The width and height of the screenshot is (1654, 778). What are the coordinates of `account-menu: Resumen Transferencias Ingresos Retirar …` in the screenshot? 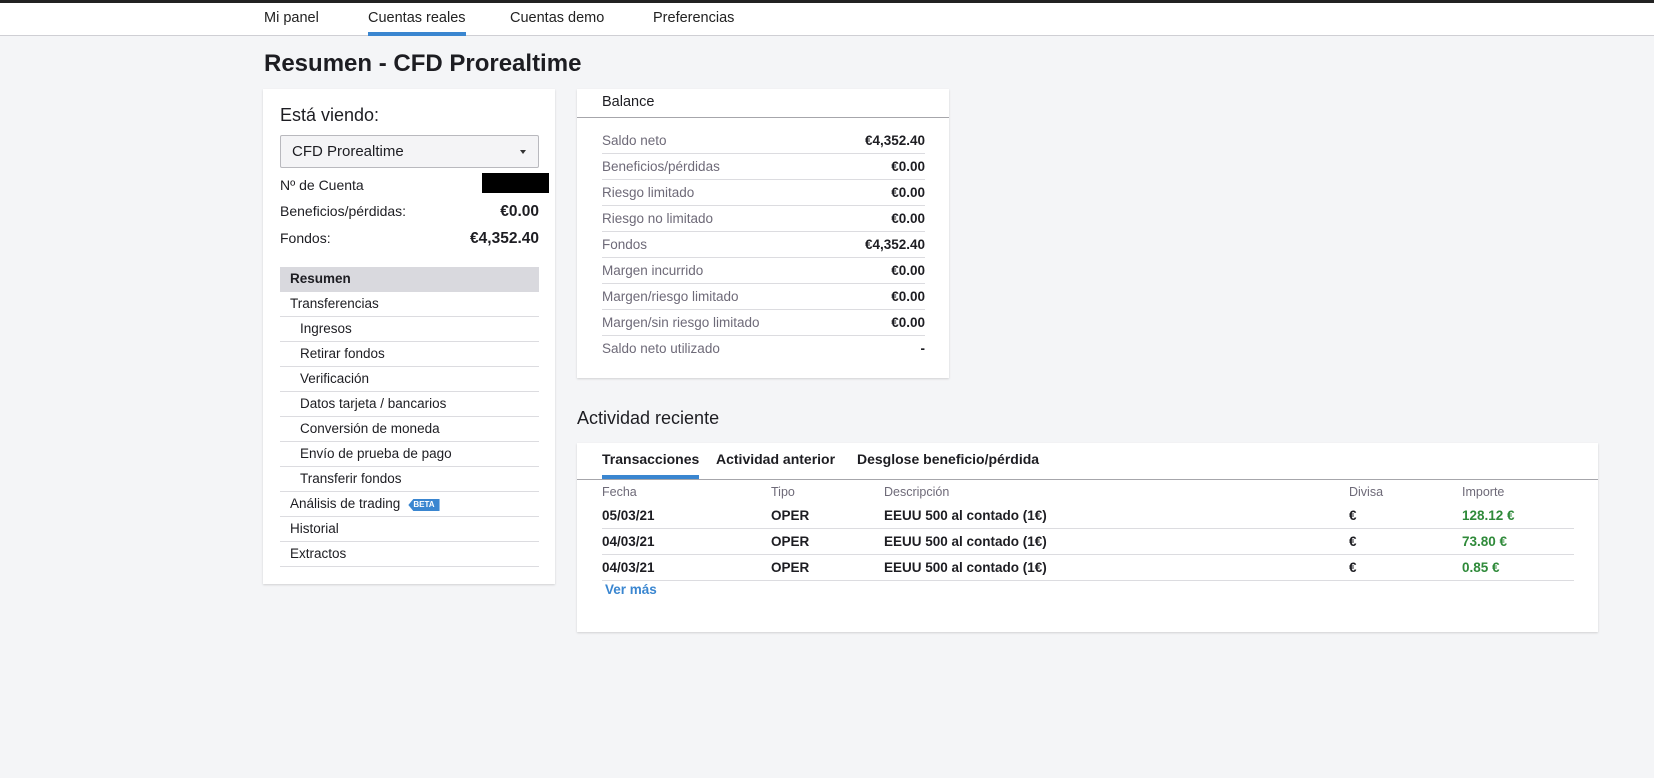 It's located at (409, 417).